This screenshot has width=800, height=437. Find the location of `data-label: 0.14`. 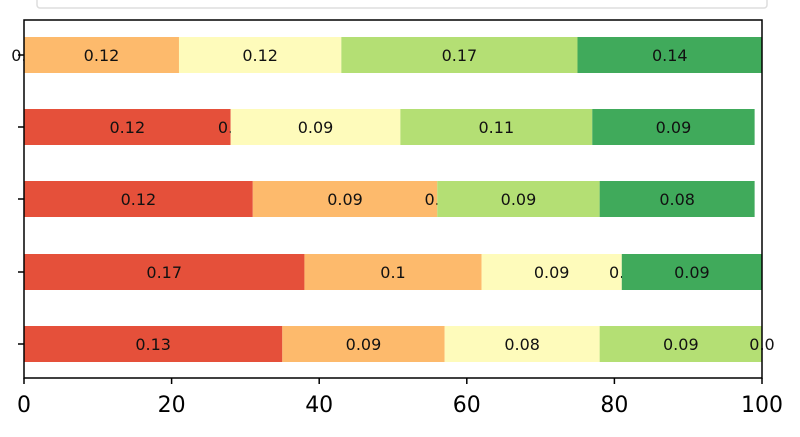

data-label: 0.14 is located at coordinates (670, 55).